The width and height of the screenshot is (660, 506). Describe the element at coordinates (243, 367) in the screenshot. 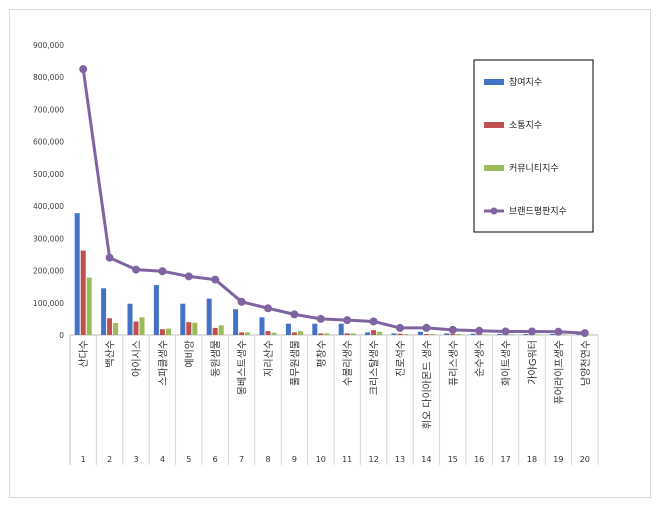

I see `category-label: 몽베스트생수` at that location.